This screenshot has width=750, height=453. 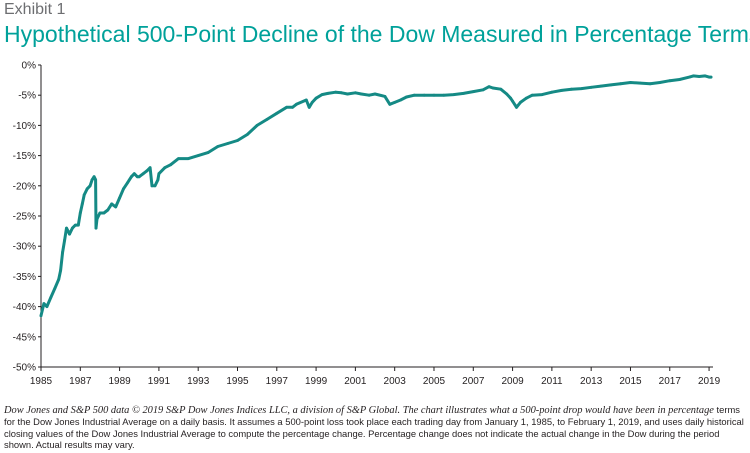 I want to click on x-tick-label: 1991, so click(x=159, y=381).